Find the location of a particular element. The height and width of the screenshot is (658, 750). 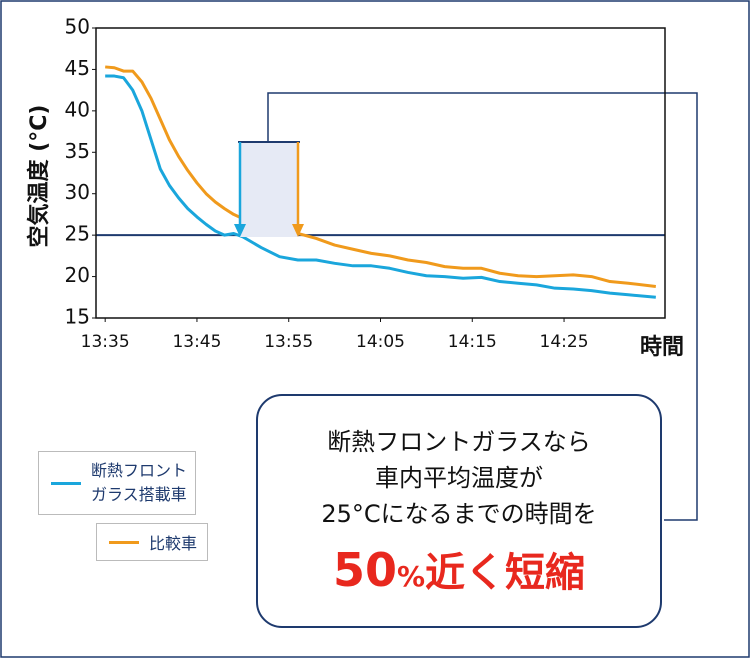

highlight-text: 近く短縮 is located at coordinates (505, 573).